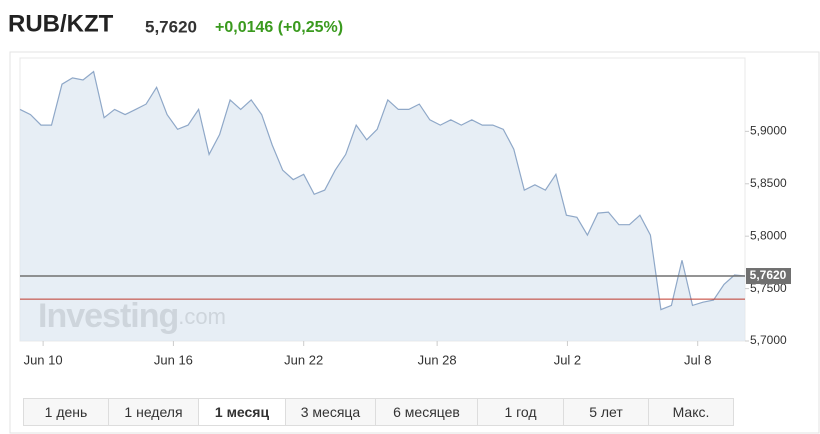 This screenshot has height=434, width=820. Describe the element at coordinates (768, 183) in the screenshot. I see `y-tick-label: 5,8500` at that location.